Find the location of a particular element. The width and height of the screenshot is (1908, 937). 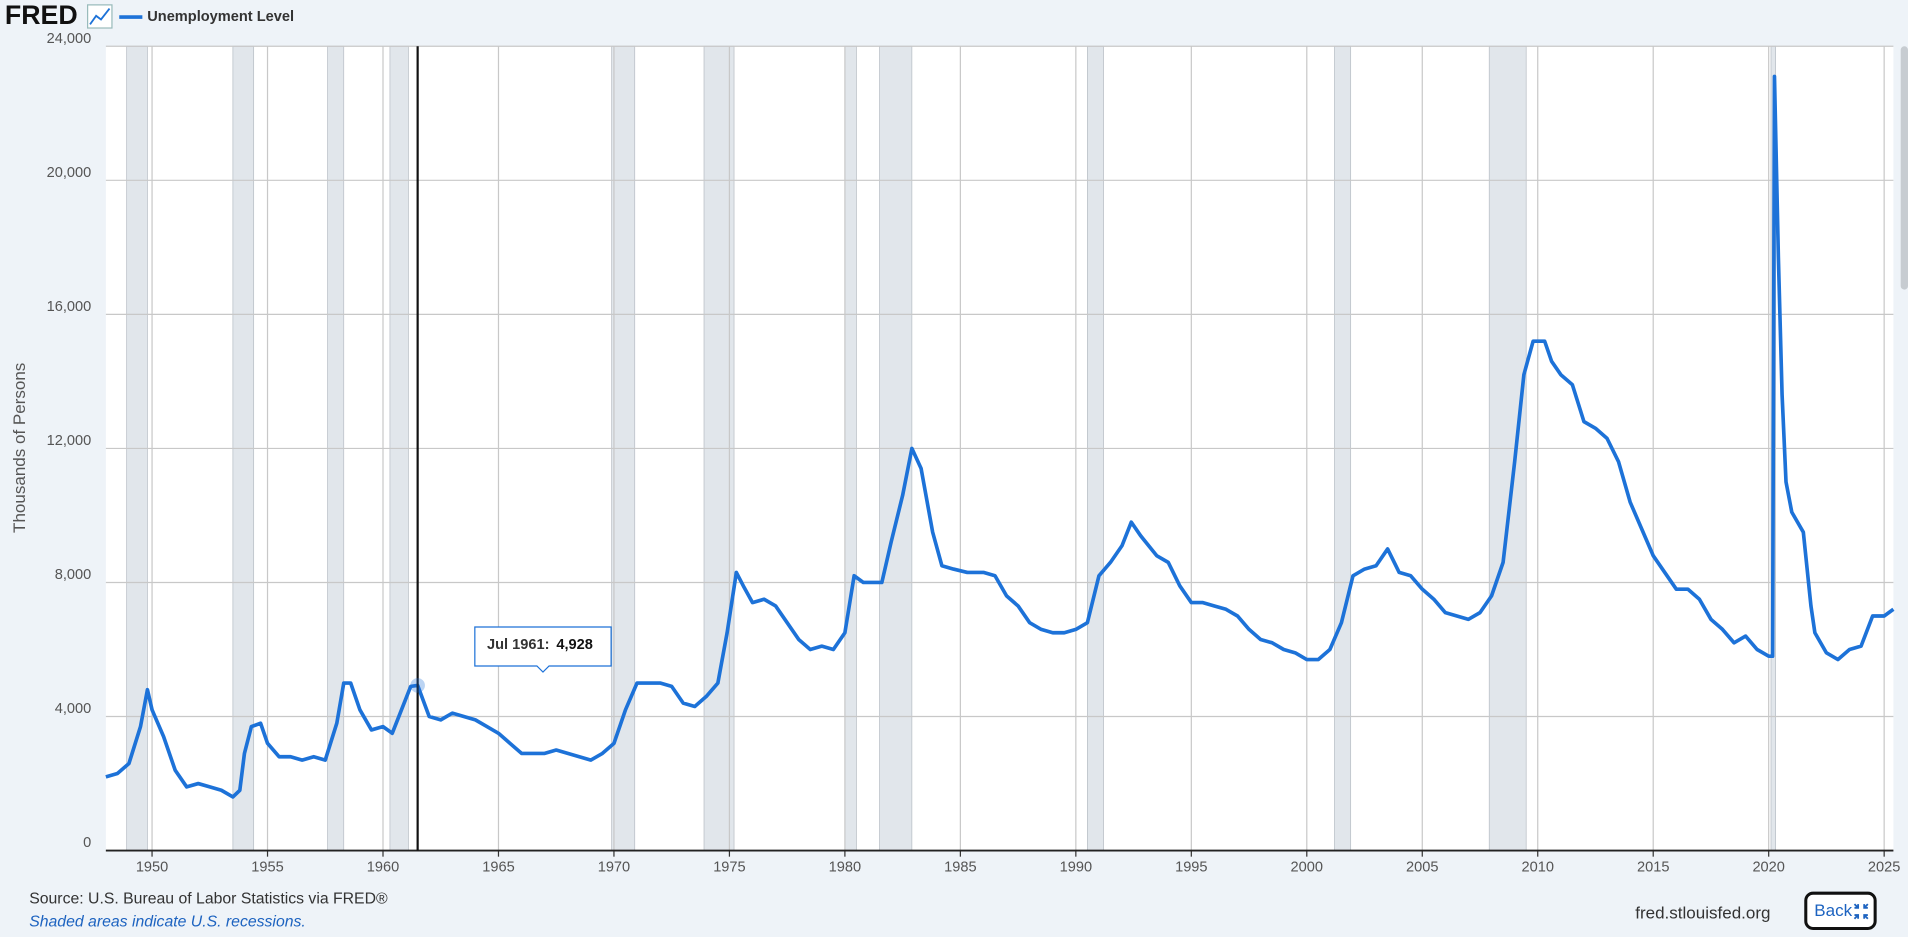

back-button: Back is located at coordinates (1840, 910).